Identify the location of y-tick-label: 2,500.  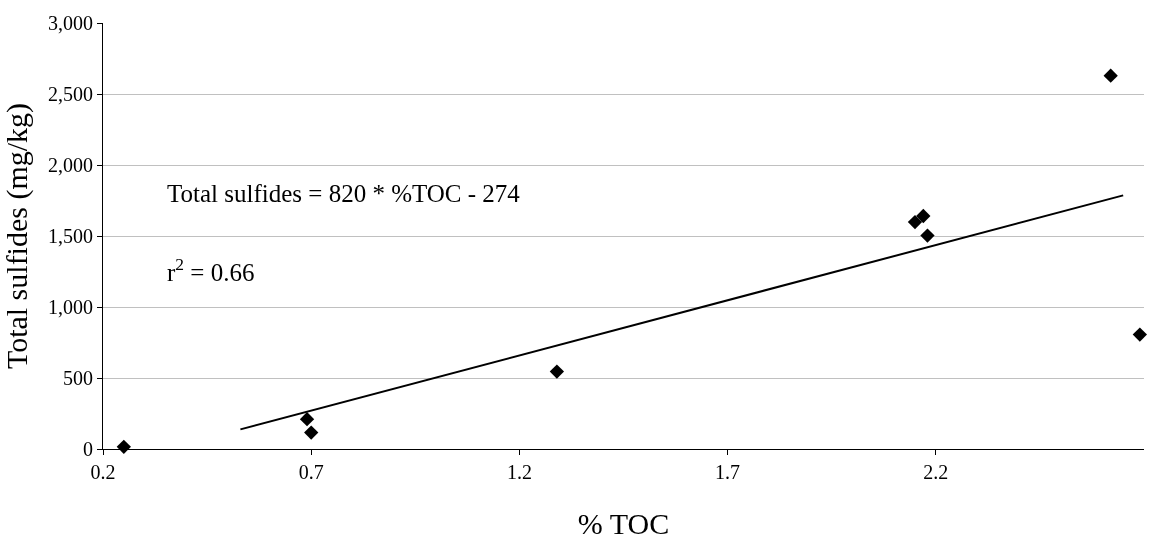
(70, 94).